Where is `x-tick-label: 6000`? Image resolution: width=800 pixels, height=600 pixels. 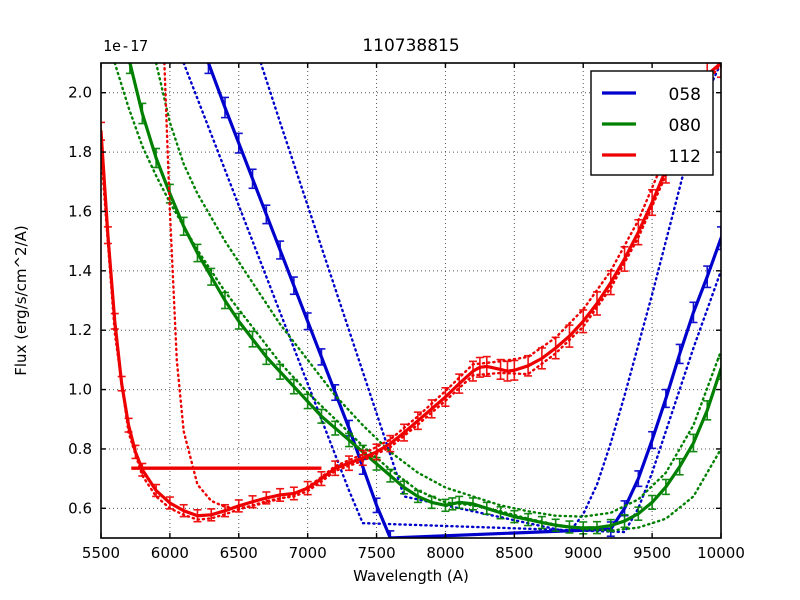
x-tick-label: 6000 is located at coordinates (170, 553).